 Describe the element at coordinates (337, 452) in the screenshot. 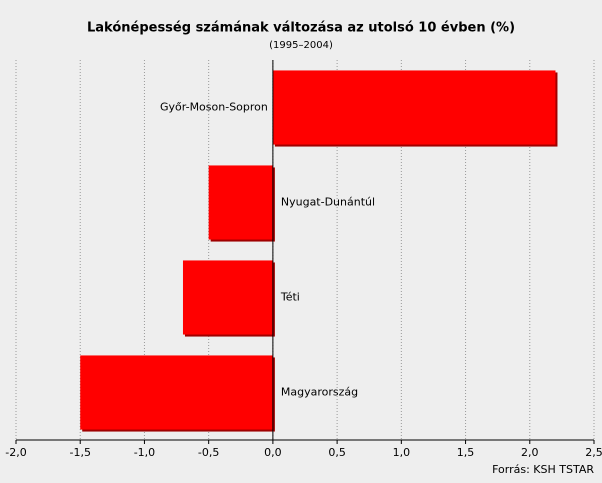

I see `x-tick-label: 0,5` at that location.